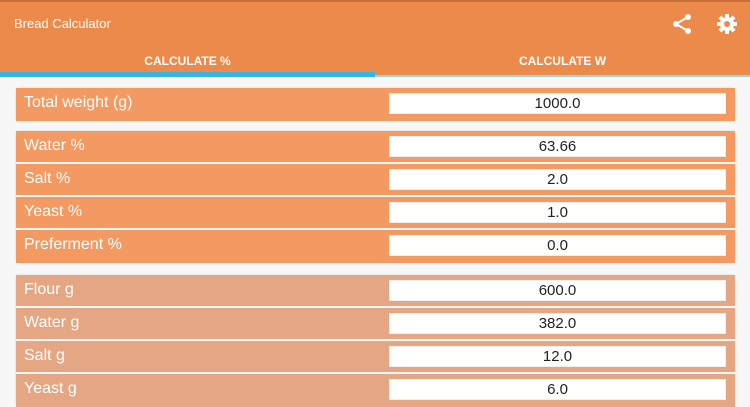 Image resolution: width=750 pixels, height=407 pixels. What do you see at coordinates (557, 103) in the screenshot?
I see `total-weight-input: 1000.0` at bounding box center [557, 103].